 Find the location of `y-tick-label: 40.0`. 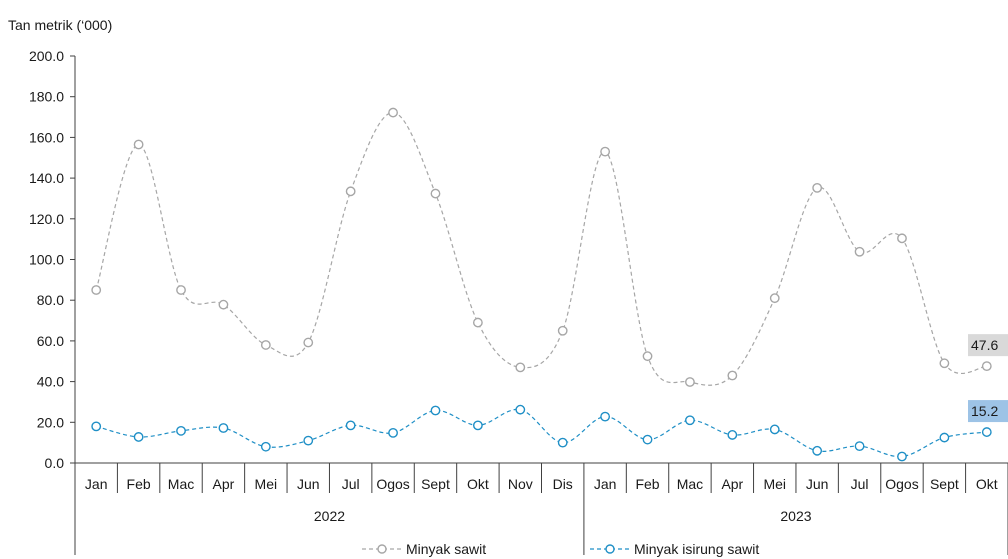

y-tick-label: 40.0 is located at coordinates (50, 382).